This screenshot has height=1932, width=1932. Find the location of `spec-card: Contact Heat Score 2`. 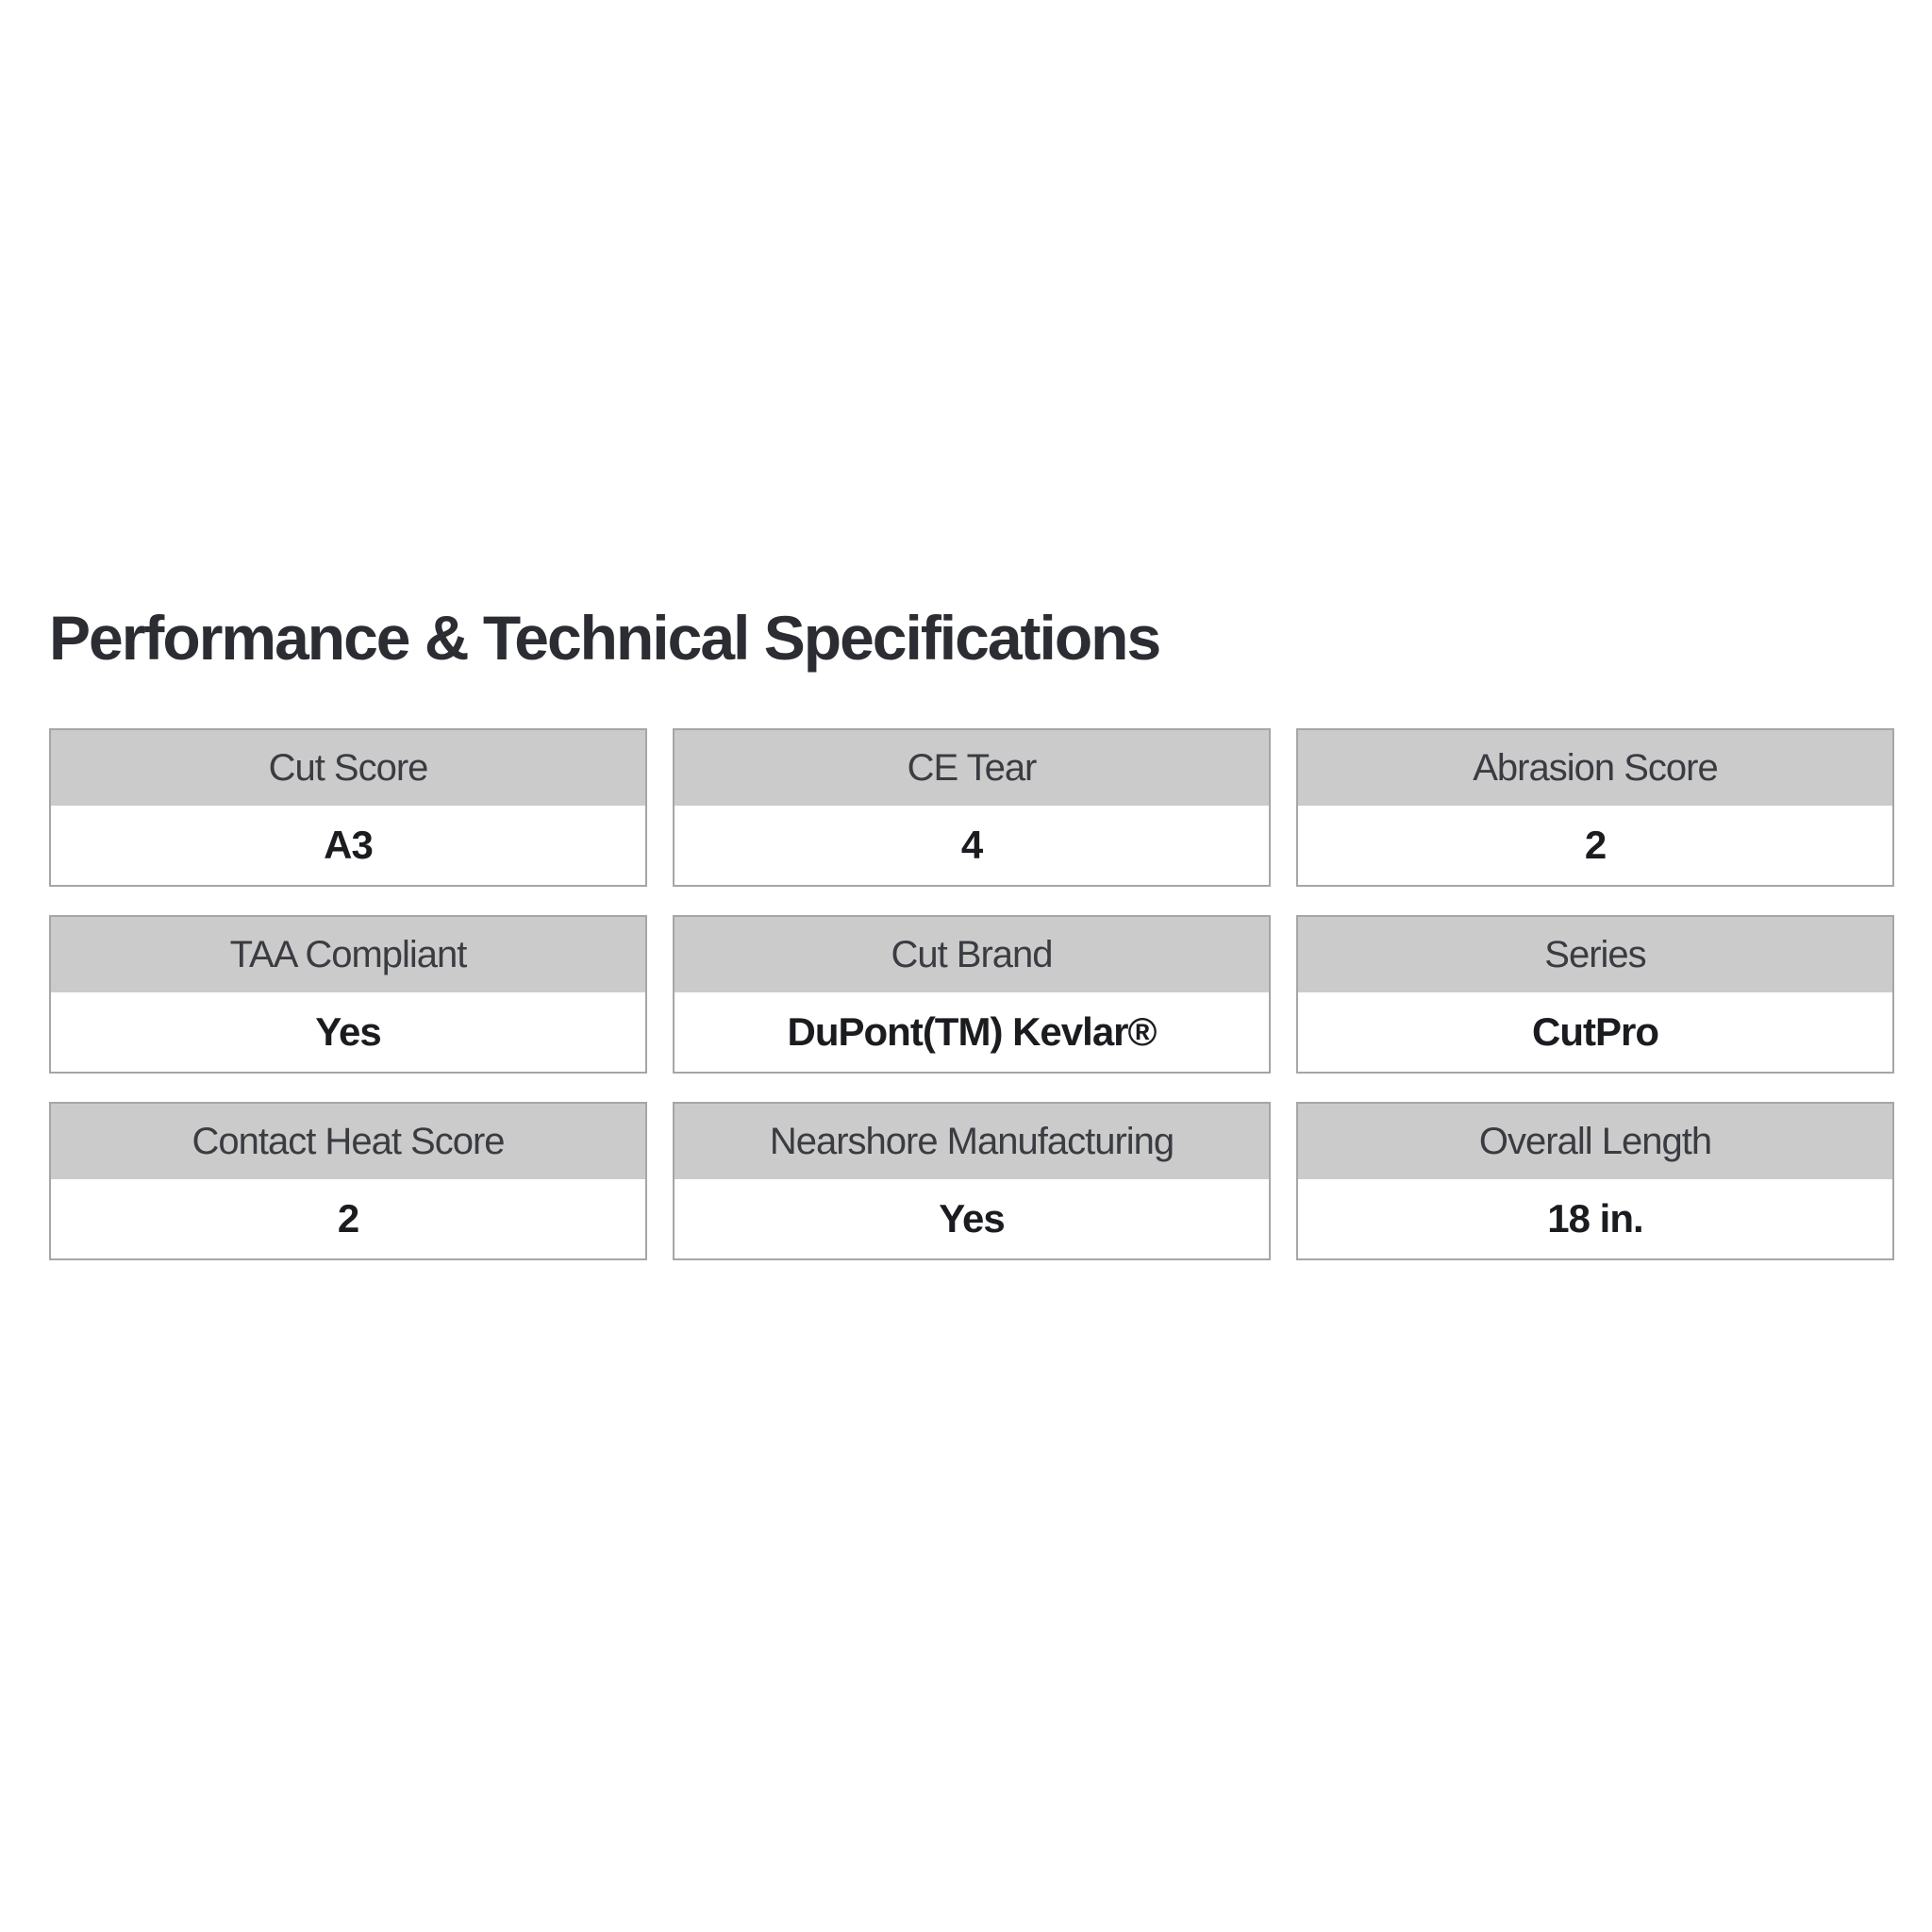

spec-card: Contact Heat Score 2 is located at coordinates (348, 1181).